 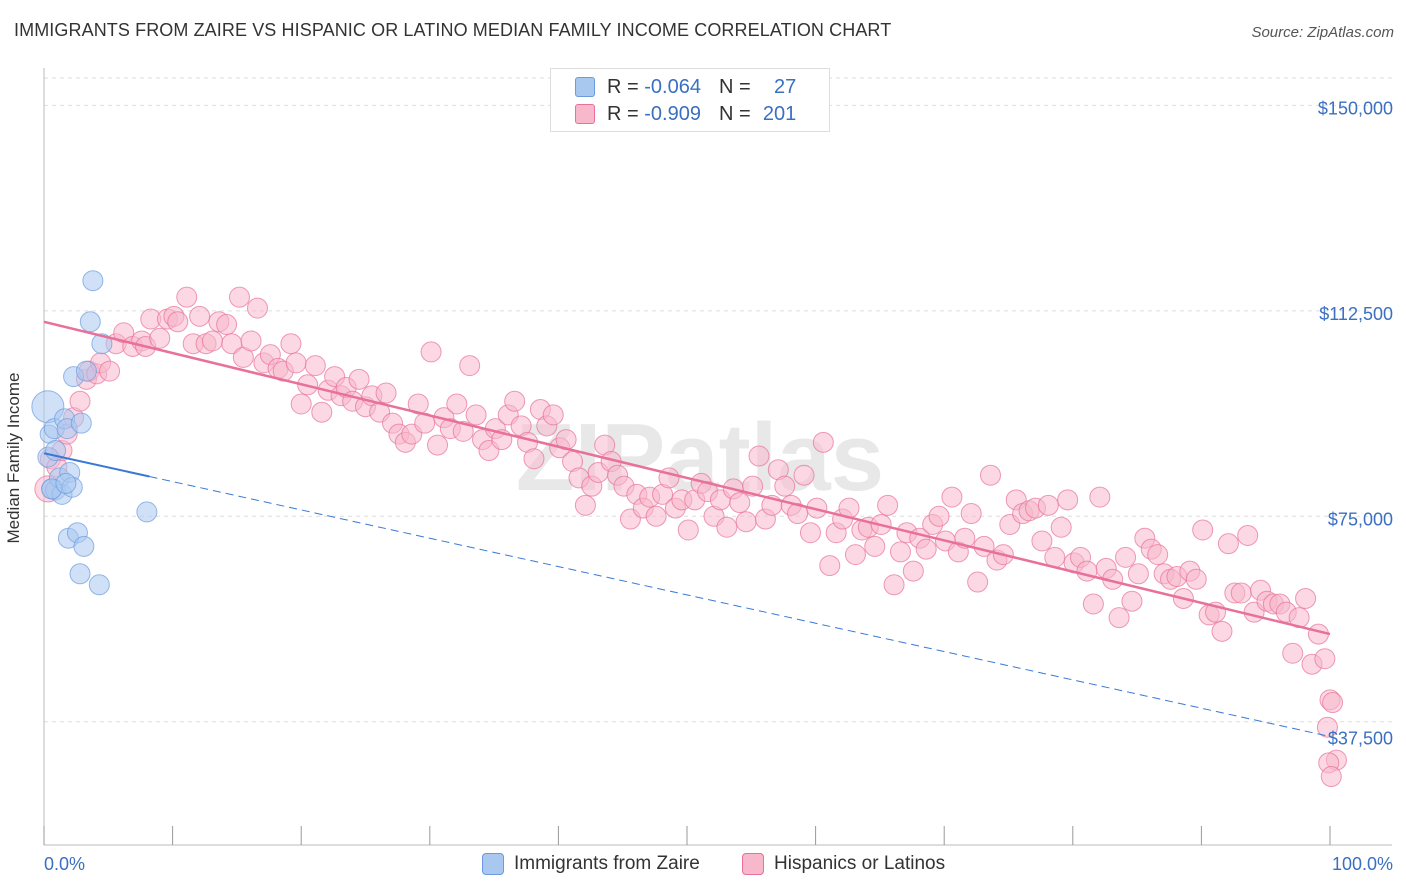 What do you see at coordinates (493, 864) in the screenshot?
I see `bottom-legend-swatch-zaire` at bounding box center [493, 864].